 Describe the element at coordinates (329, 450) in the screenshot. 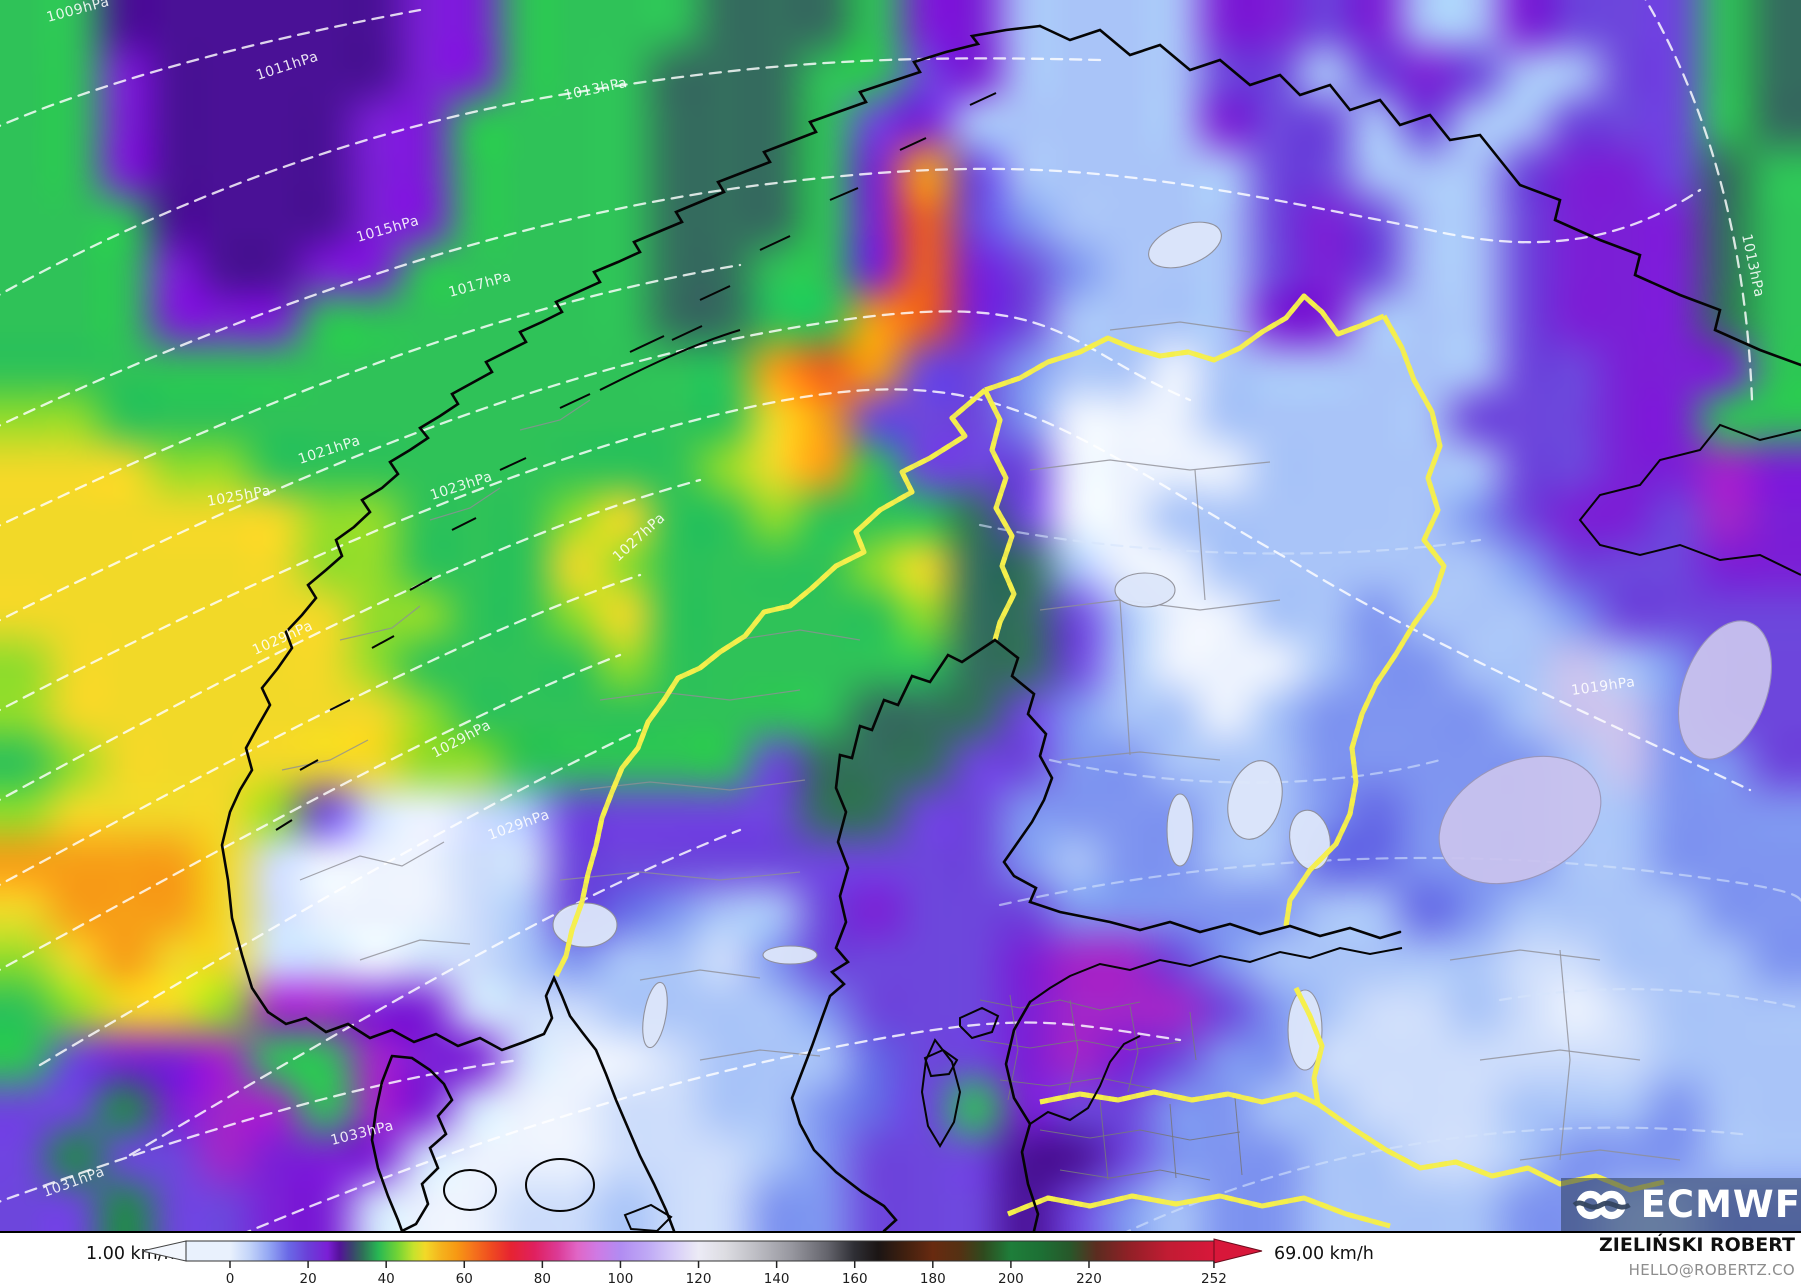

I see `isobar-label: 1021hPa` at that location.